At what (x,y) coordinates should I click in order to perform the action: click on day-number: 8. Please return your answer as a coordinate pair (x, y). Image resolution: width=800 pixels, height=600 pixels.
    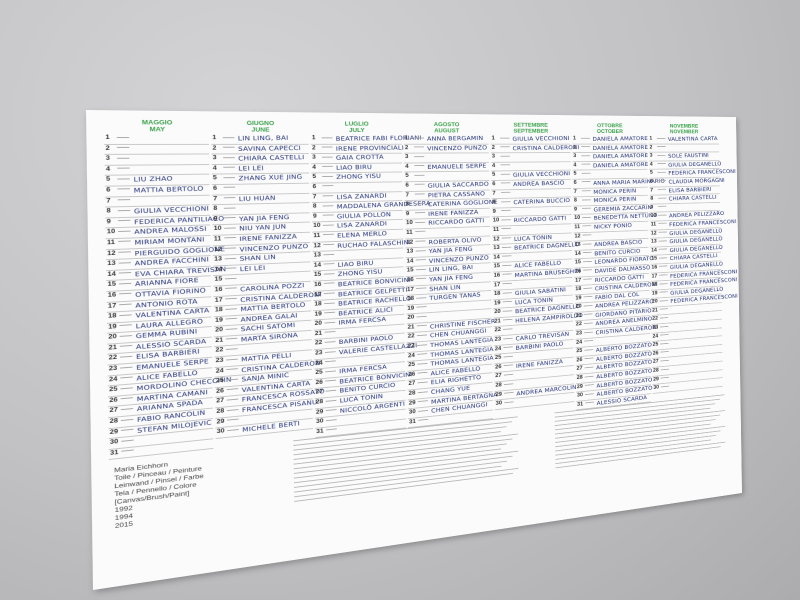
    Looking at the image, I should click on (314, 206).